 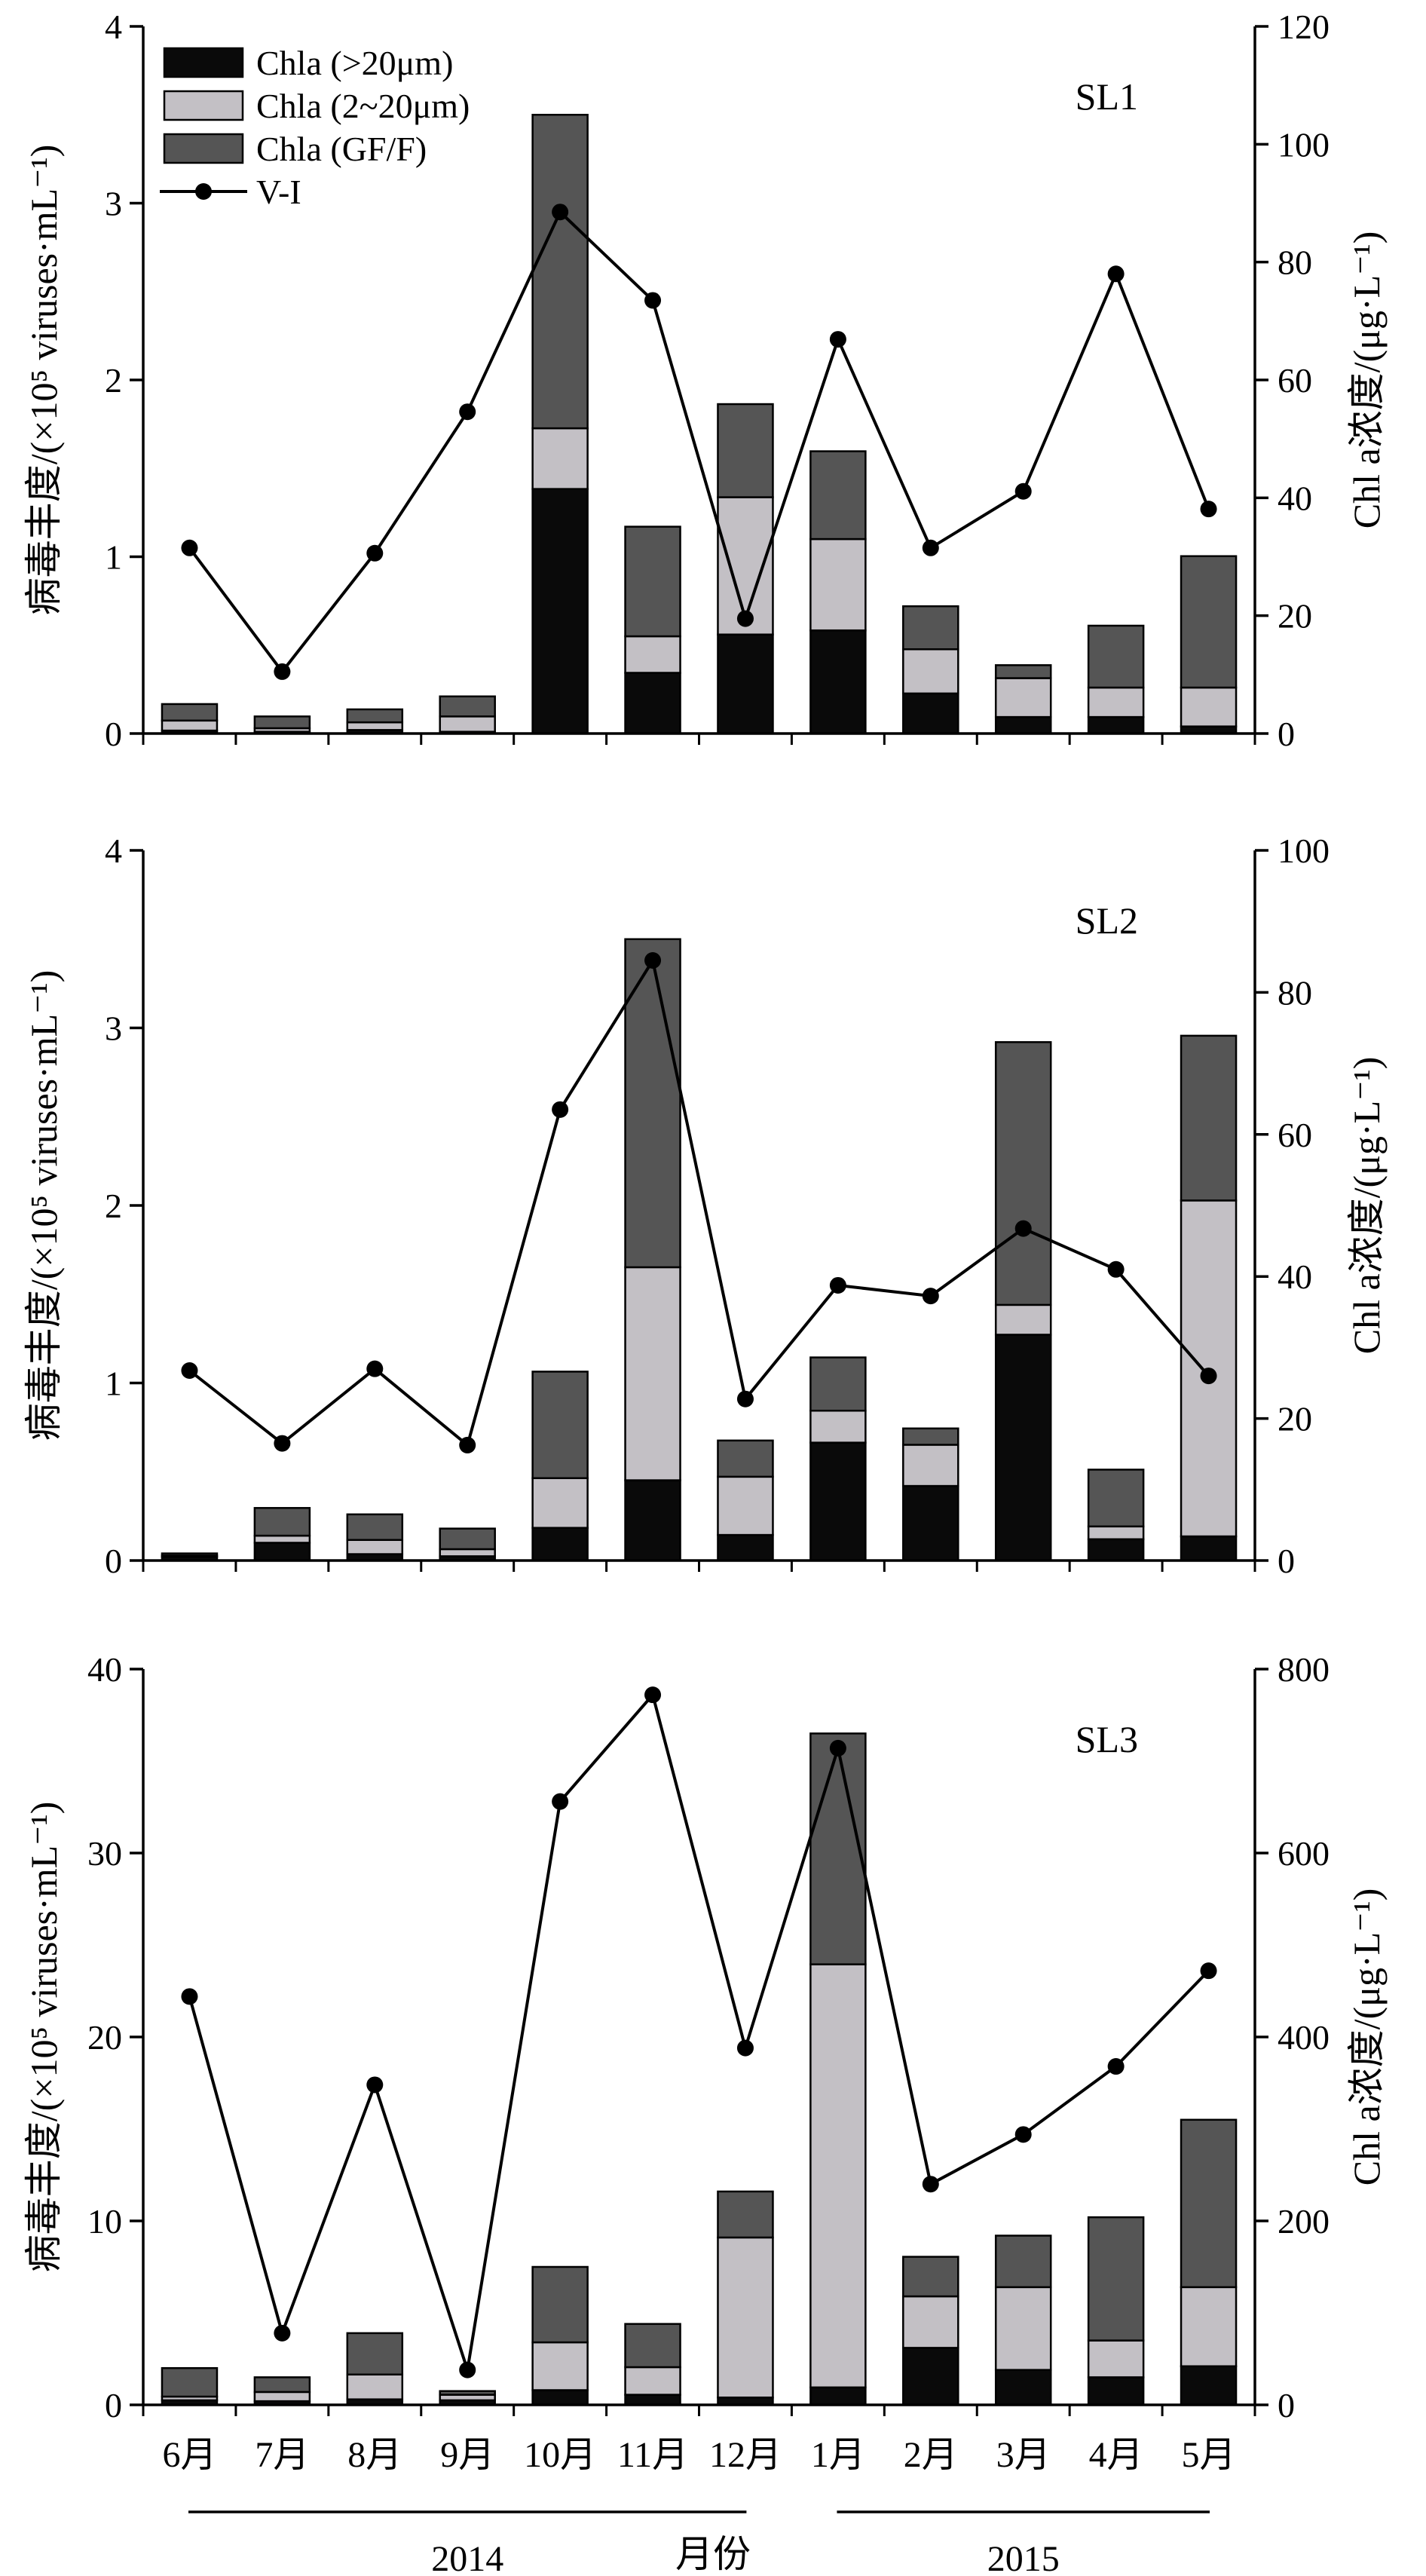 I want to click on right-tick-label: 40, so click(x=1295, y=498).